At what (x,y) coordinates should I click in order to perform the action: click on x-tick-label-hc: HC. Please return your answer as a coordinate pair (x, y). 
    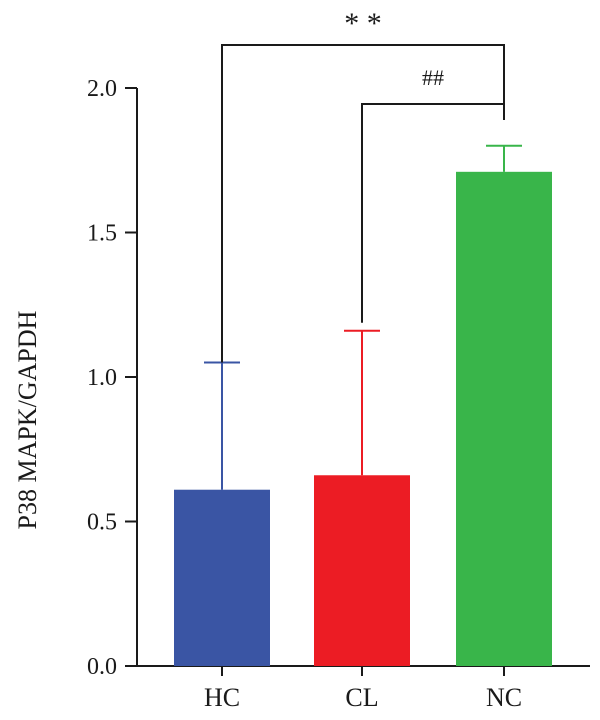
    Looking at the image, I should click on (222, 697).